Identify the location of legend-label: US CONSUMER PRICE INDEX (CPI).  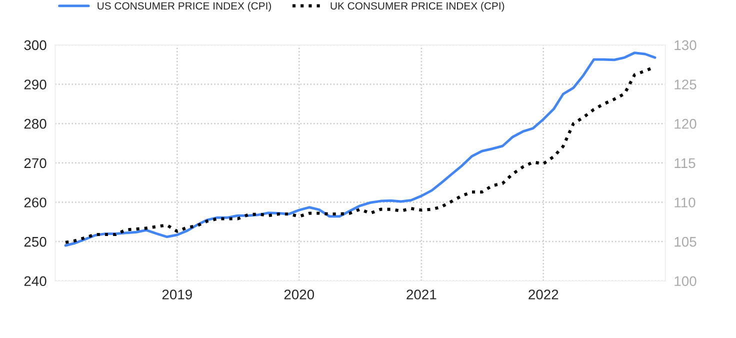
(185, 7).